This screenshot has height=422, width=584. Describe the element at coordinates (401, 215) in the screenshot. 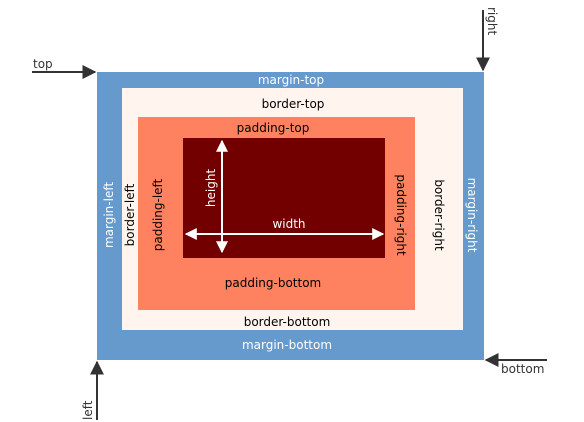

I see `padding-right-label: padding-right` at that location.